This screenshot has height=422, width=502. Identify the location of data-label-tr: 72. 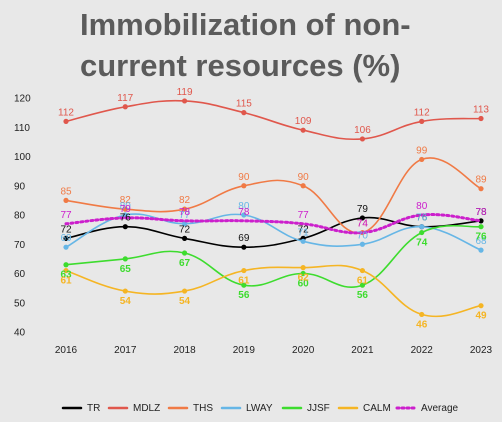
(304, 229).